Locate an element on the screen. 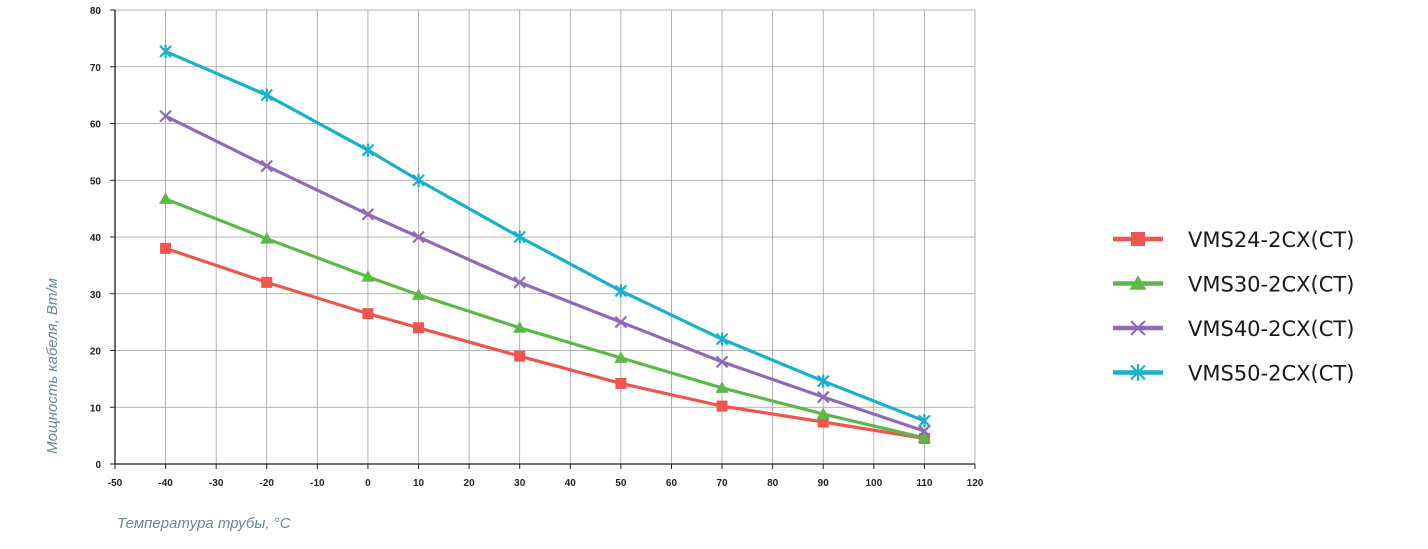 This screenshot has height=549, width=1428. y-tick-label: 40 is located at coordinates (96, 238).